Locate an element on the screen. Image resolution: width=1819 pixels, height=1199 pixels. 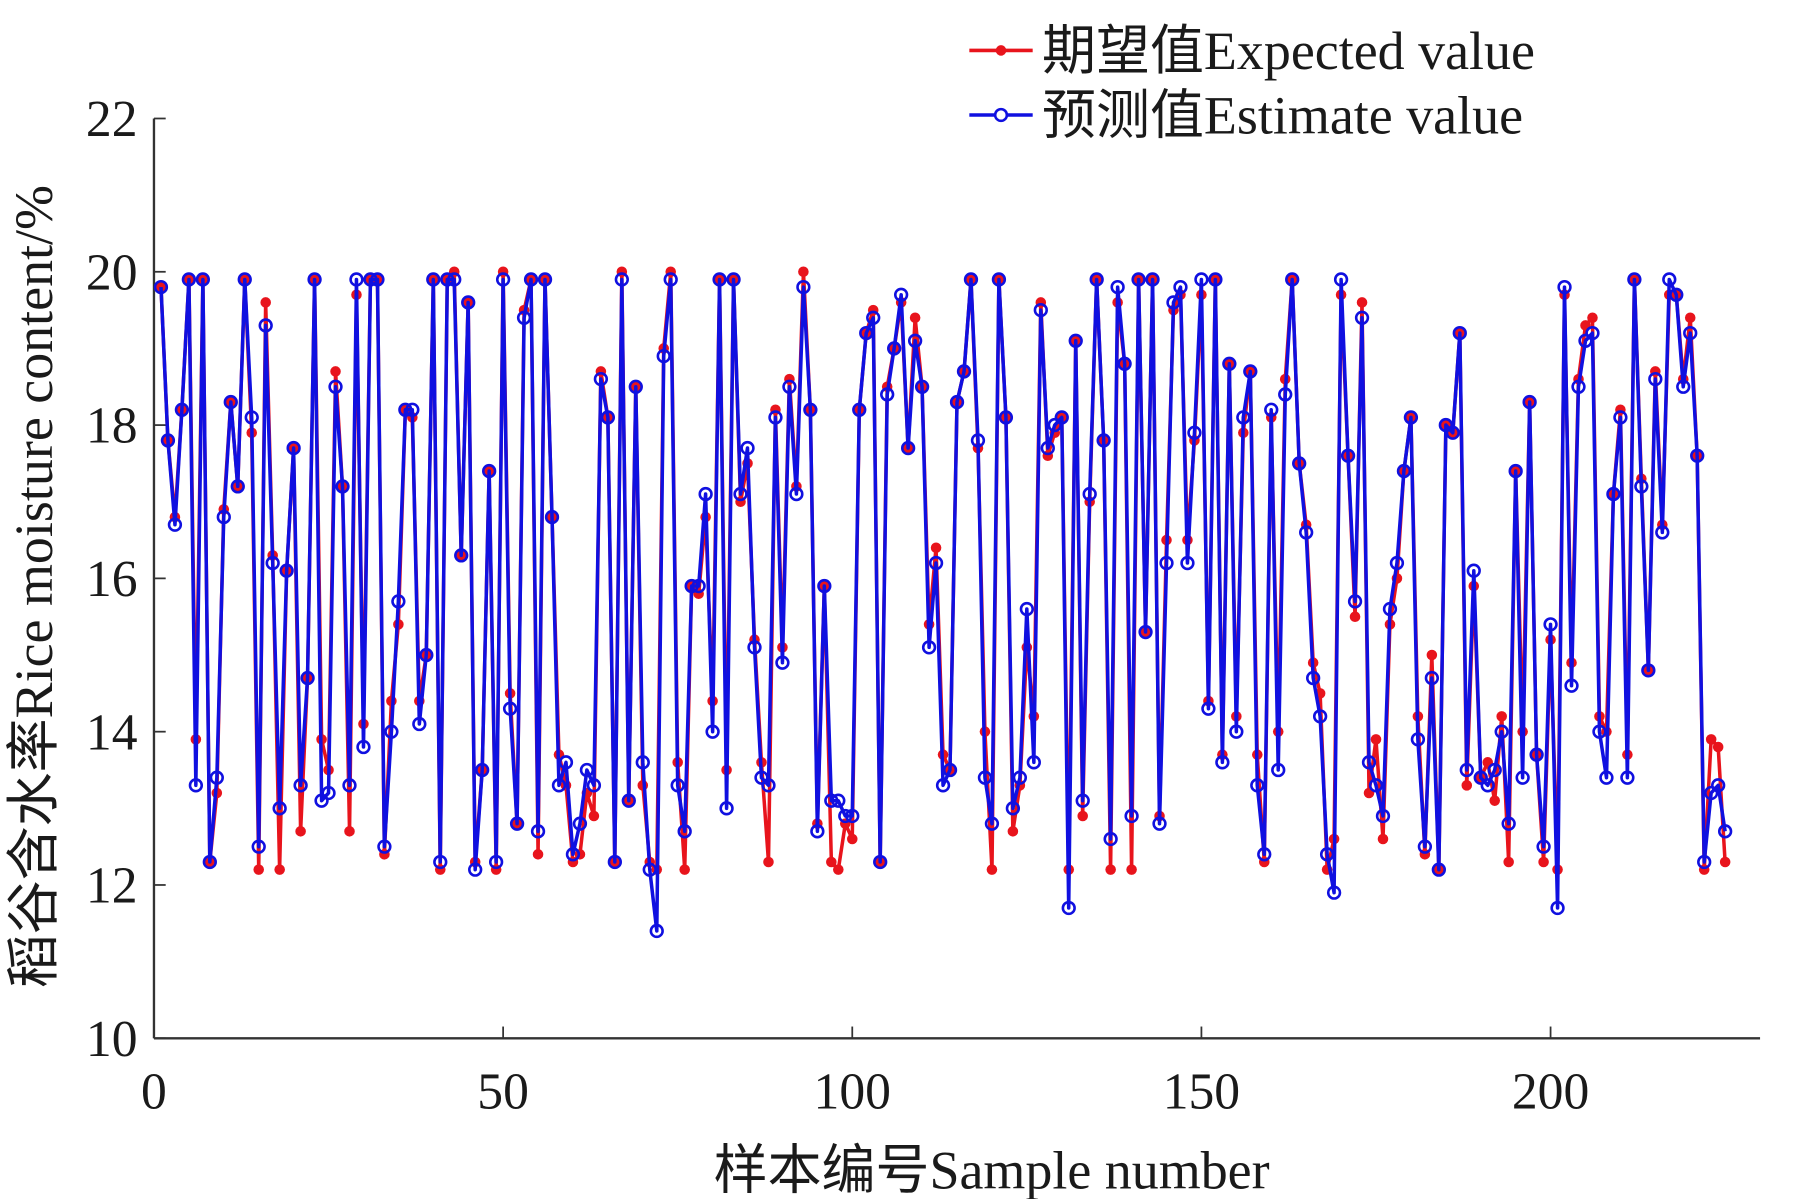
y-tick-label: 16 is located at coordinates (112, 579).